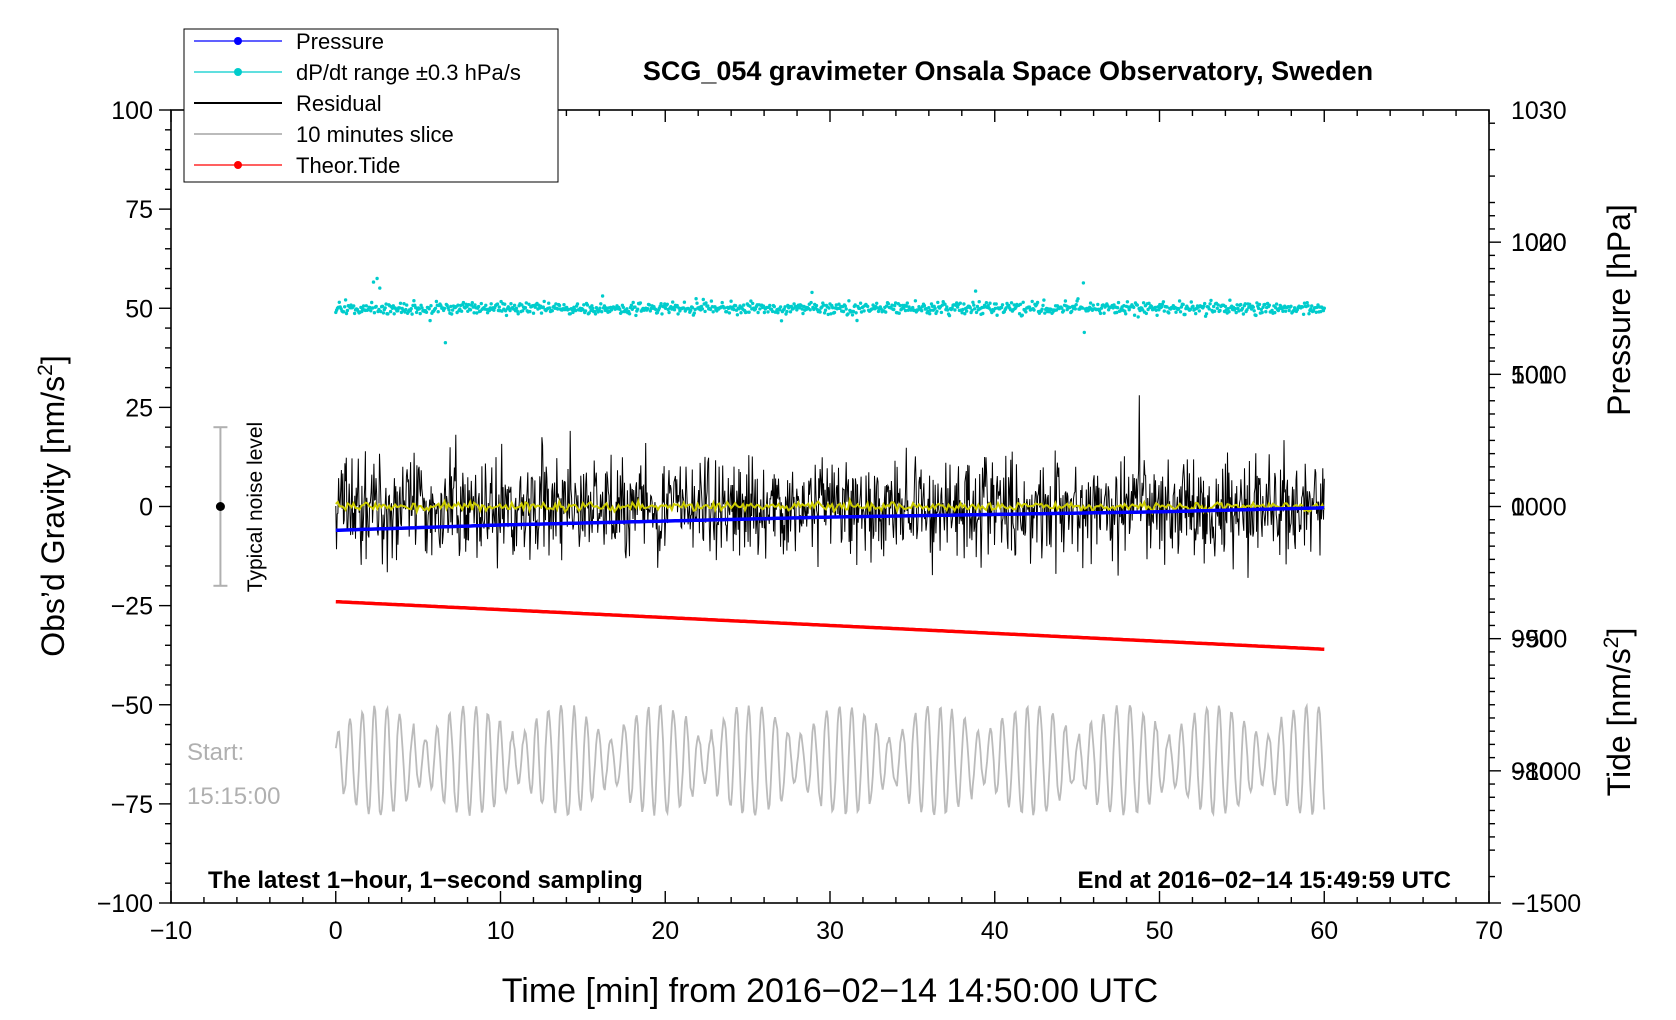 The width and height of the screenshot is (1676, 1020). I want to click on y-tick-label: −50, so click(132, 706).